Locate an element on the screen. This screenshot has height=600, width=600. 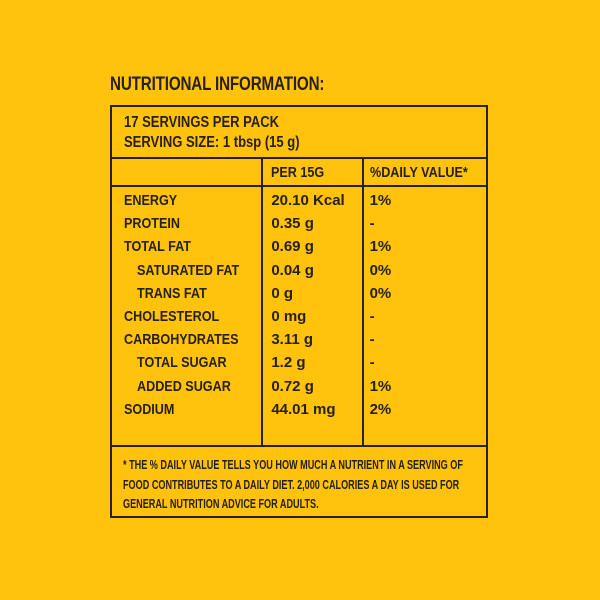
page-title-text: NUTRITIONAL INFORMATION: is located at coordinates (217, 84).